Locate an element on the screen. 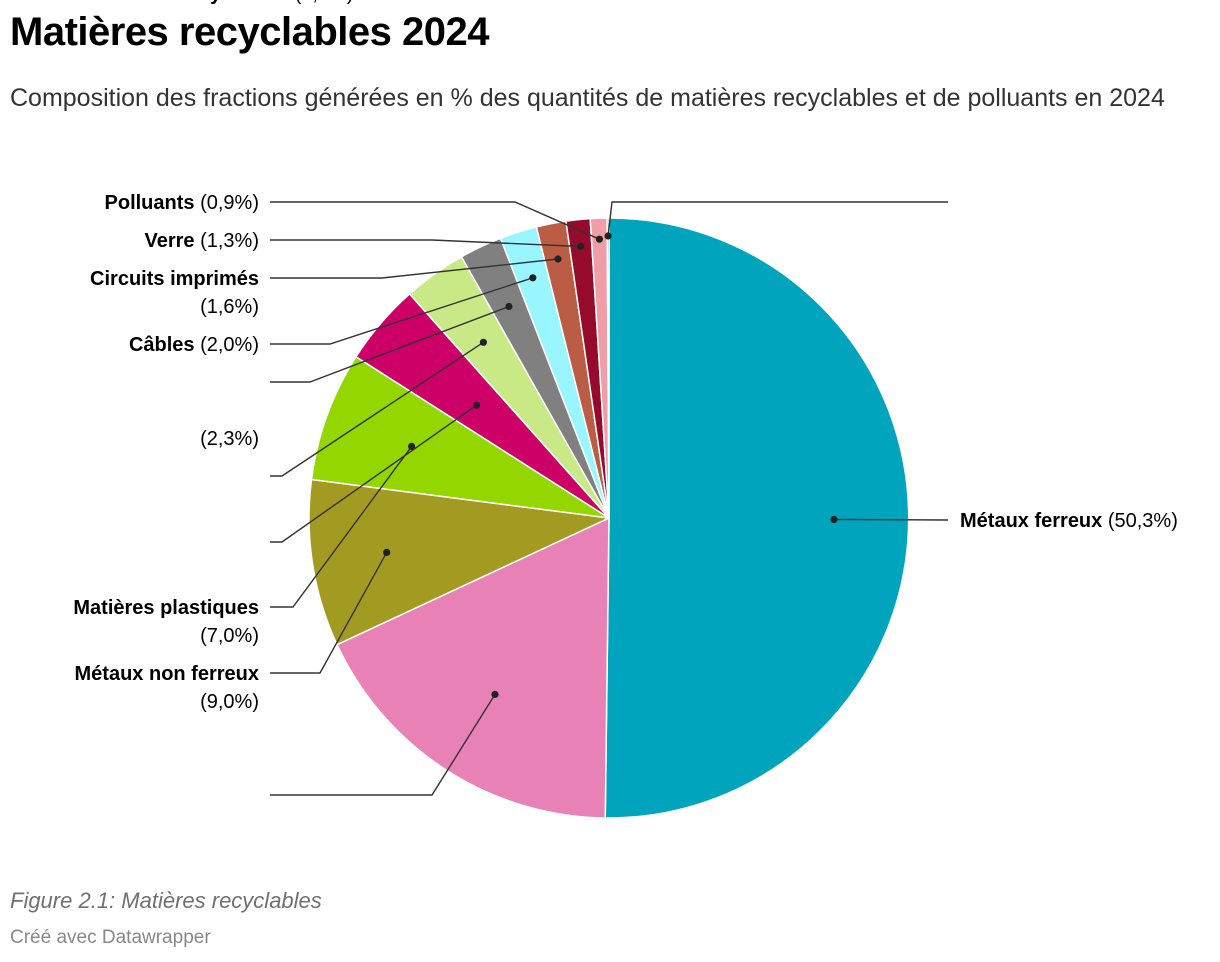 The image size is (1220, 962). pie-slice-matieres-plastiques is located at coordinates (460, 437).